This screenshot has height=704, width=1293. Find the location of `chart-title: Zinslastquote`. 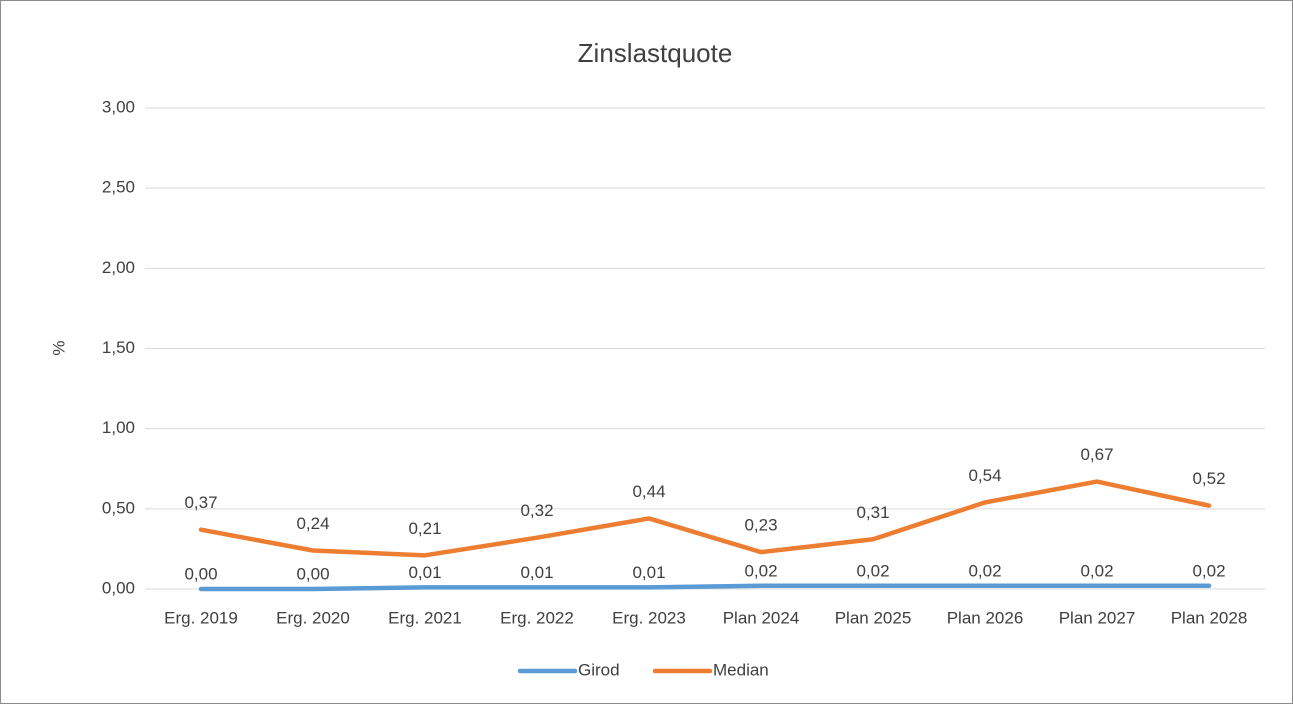

chart-title: Zinslastquote is located at coordinates (655, 53).